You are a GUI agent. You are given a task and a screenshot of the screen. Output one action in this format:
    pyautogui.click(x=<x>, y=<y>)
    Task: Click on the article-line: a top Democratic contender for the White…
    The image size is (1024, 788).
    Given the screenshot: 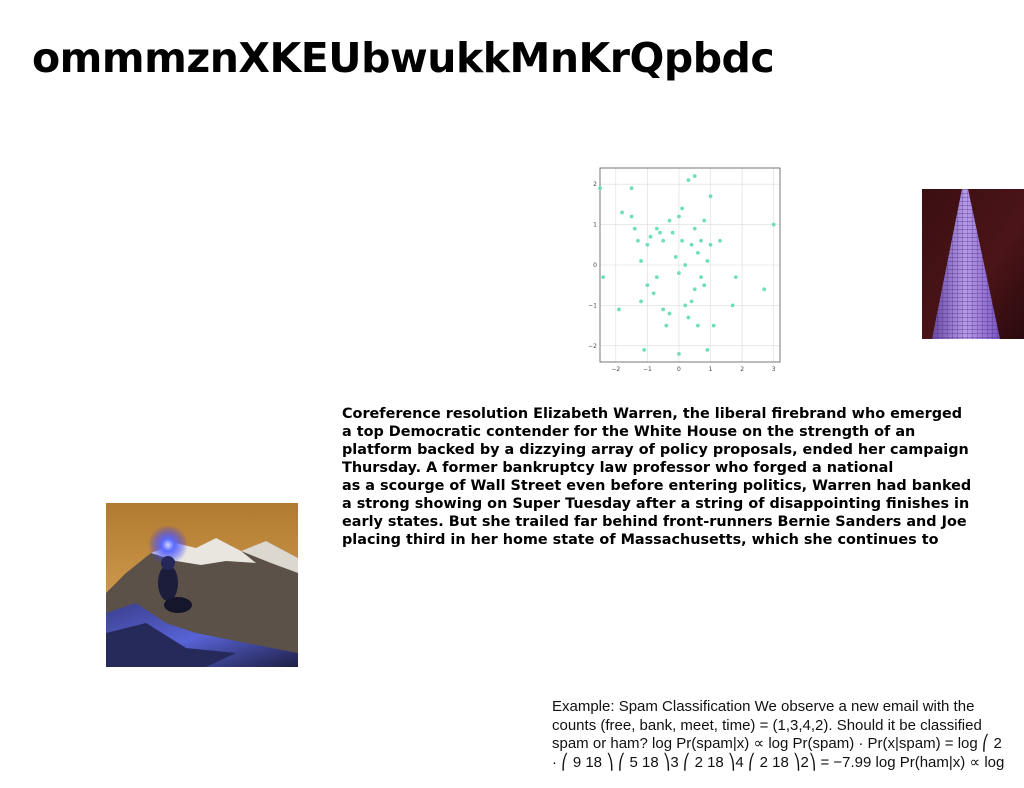 What is the action you would take?
    pyautogui.click(x=629, y=432)
    